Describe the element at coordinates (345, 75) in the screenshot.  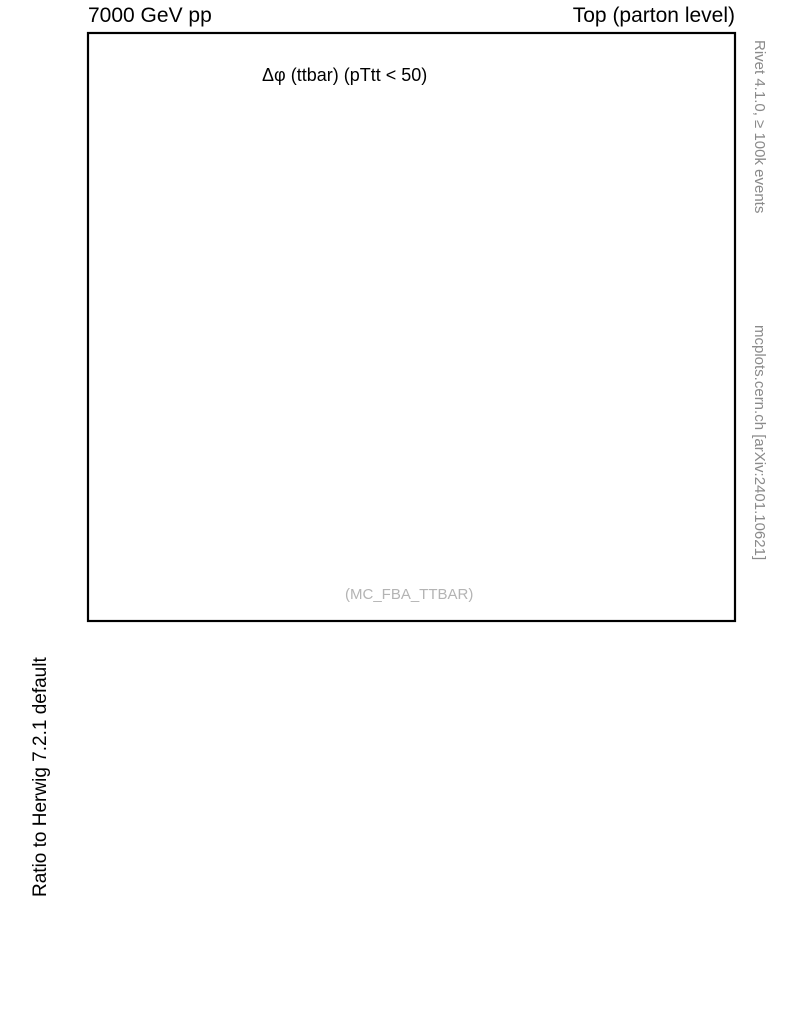
I see `chart-title: Δφ (ttbar) (pTtt < 50)` at that location.